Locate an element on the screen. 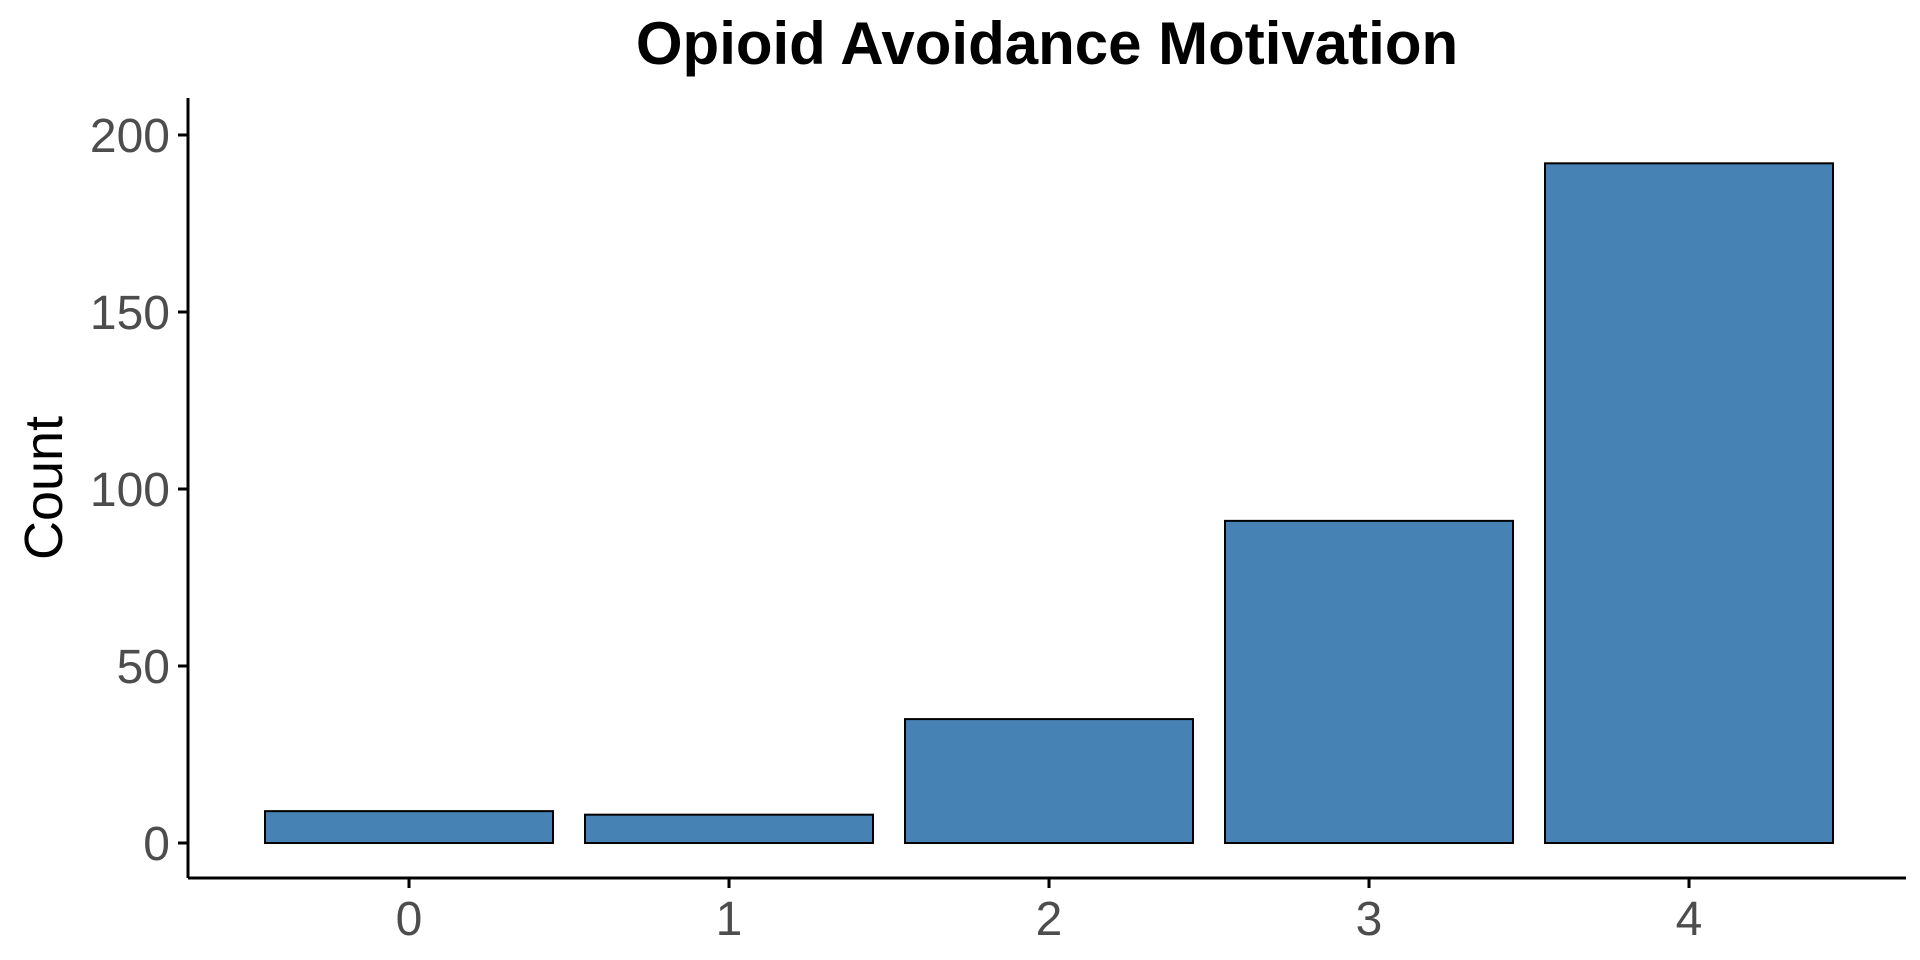 This screenshot has height=960, width=1920. y-tick-label-150: 150 is located at coordinates (130, 313).